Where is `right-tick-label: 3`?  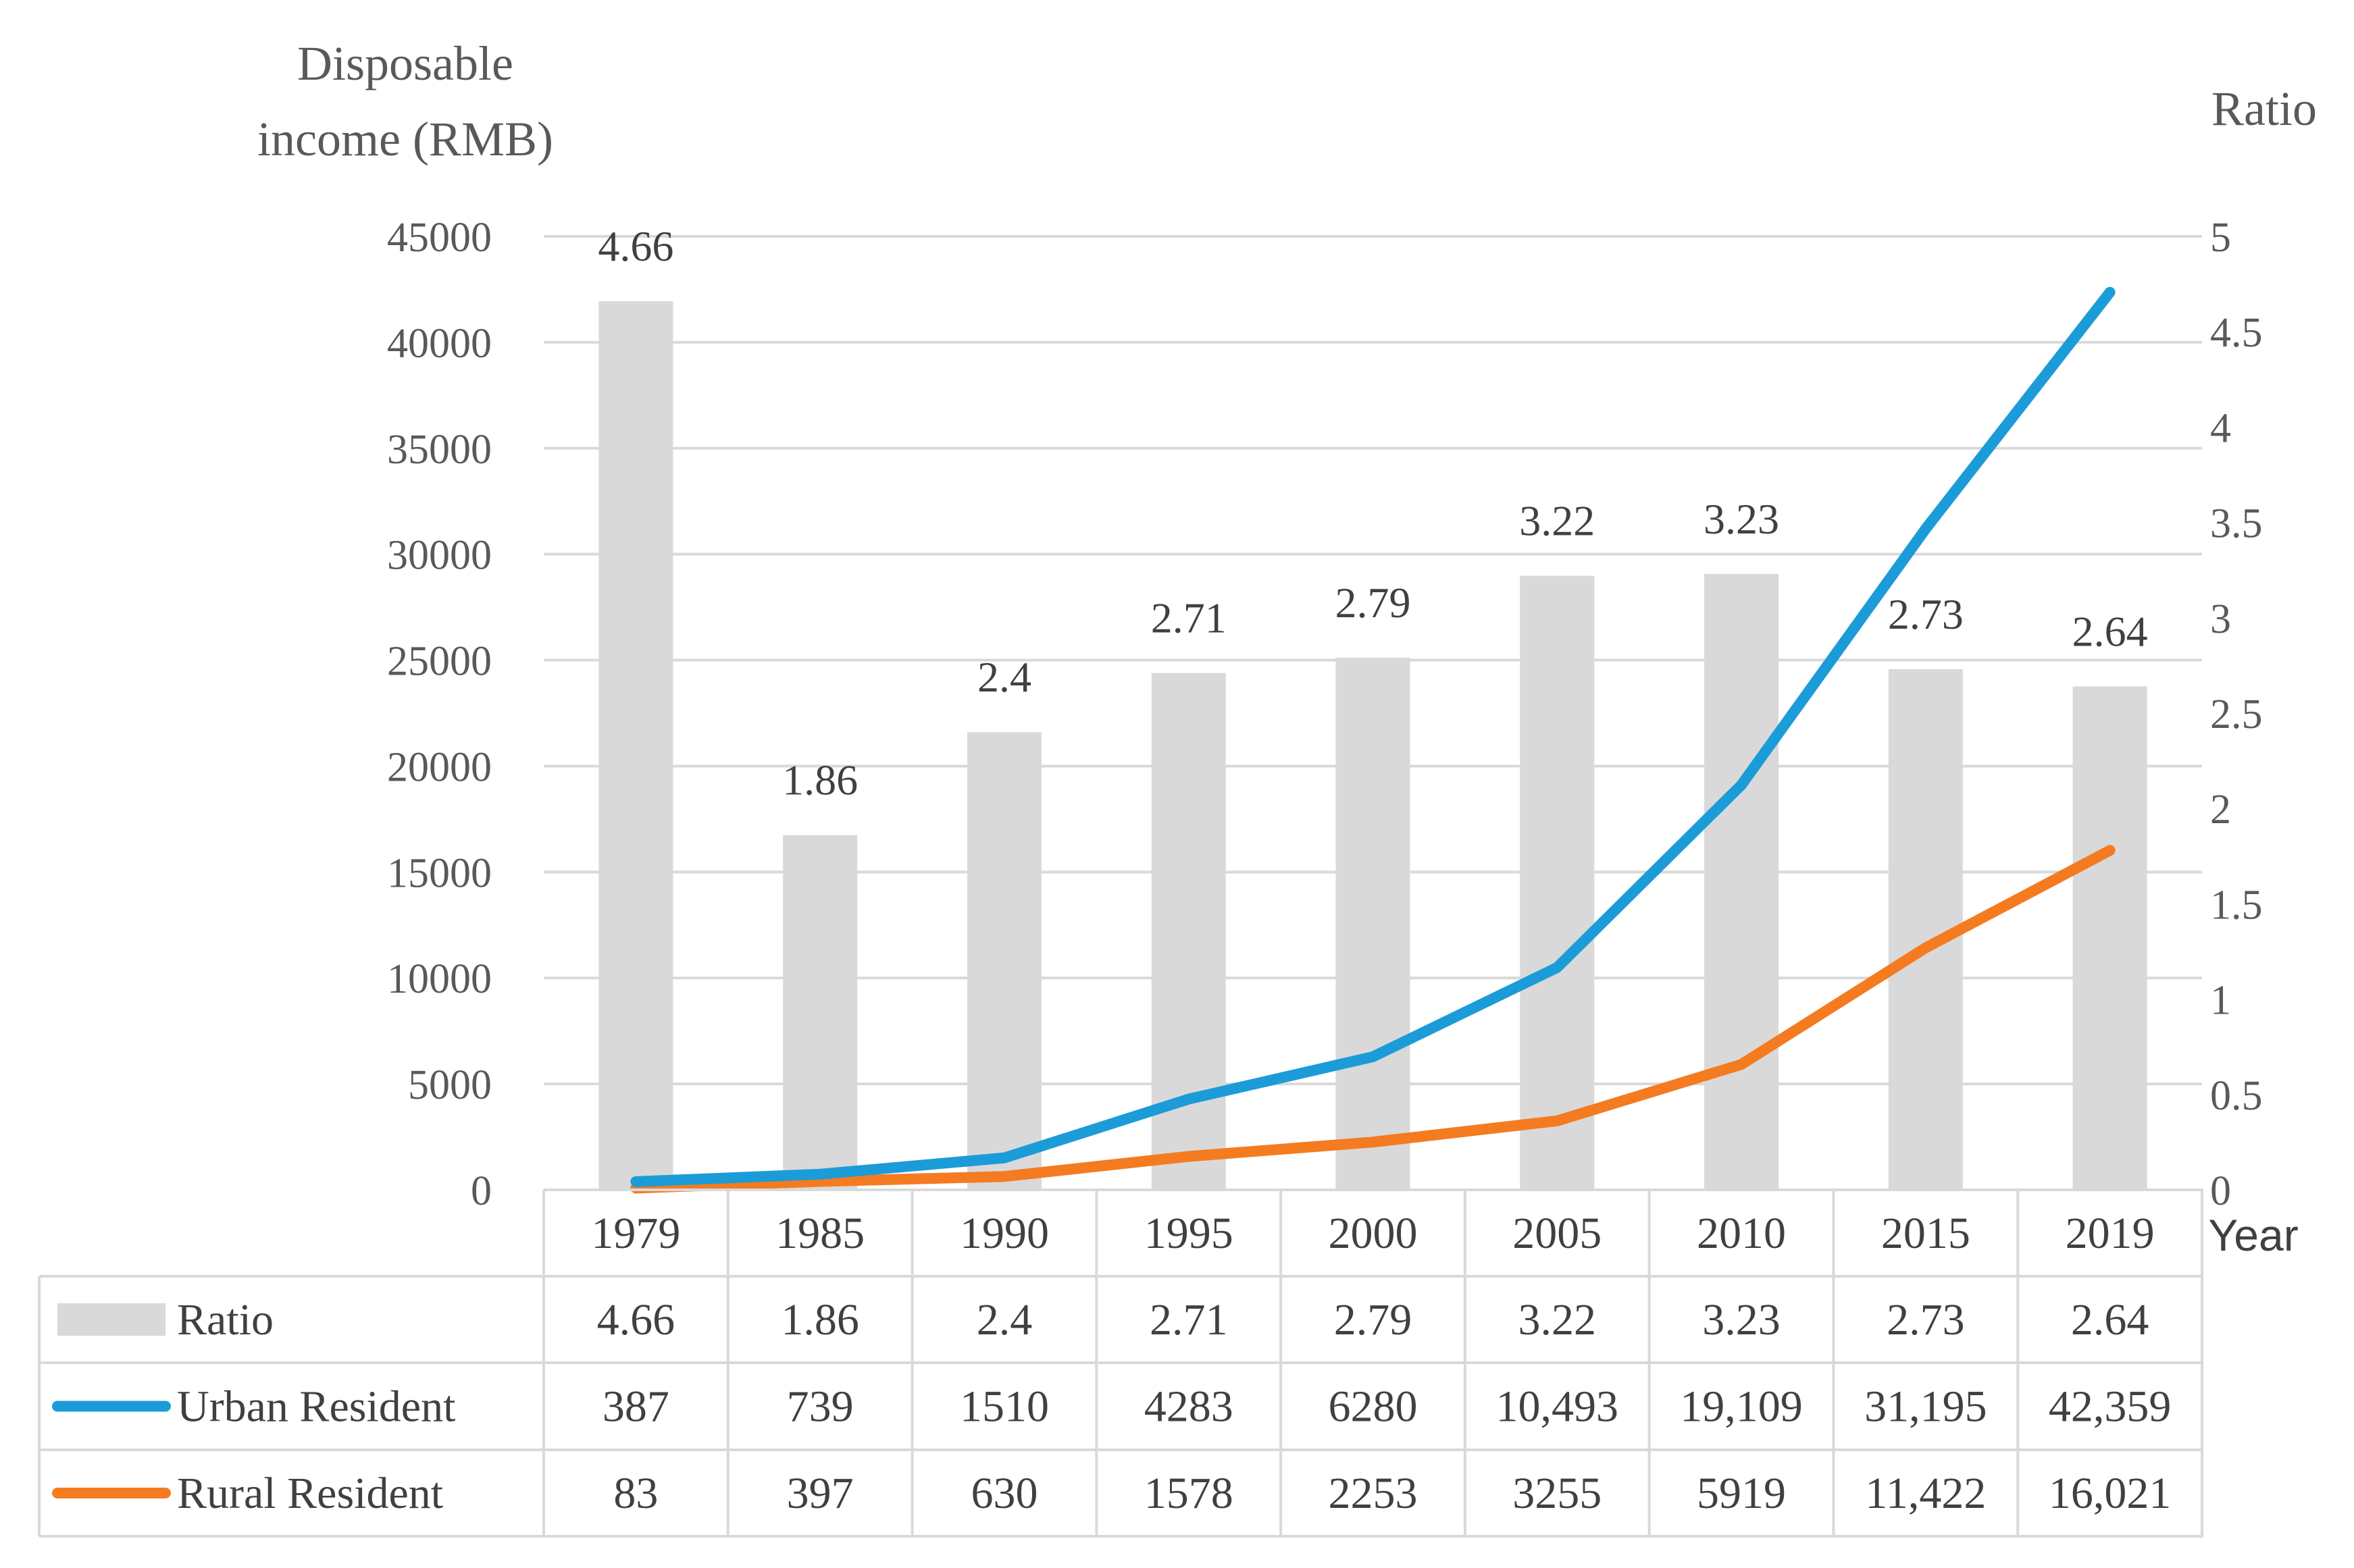
right-tick-label: 3 is located at coordinates (2220, 619).